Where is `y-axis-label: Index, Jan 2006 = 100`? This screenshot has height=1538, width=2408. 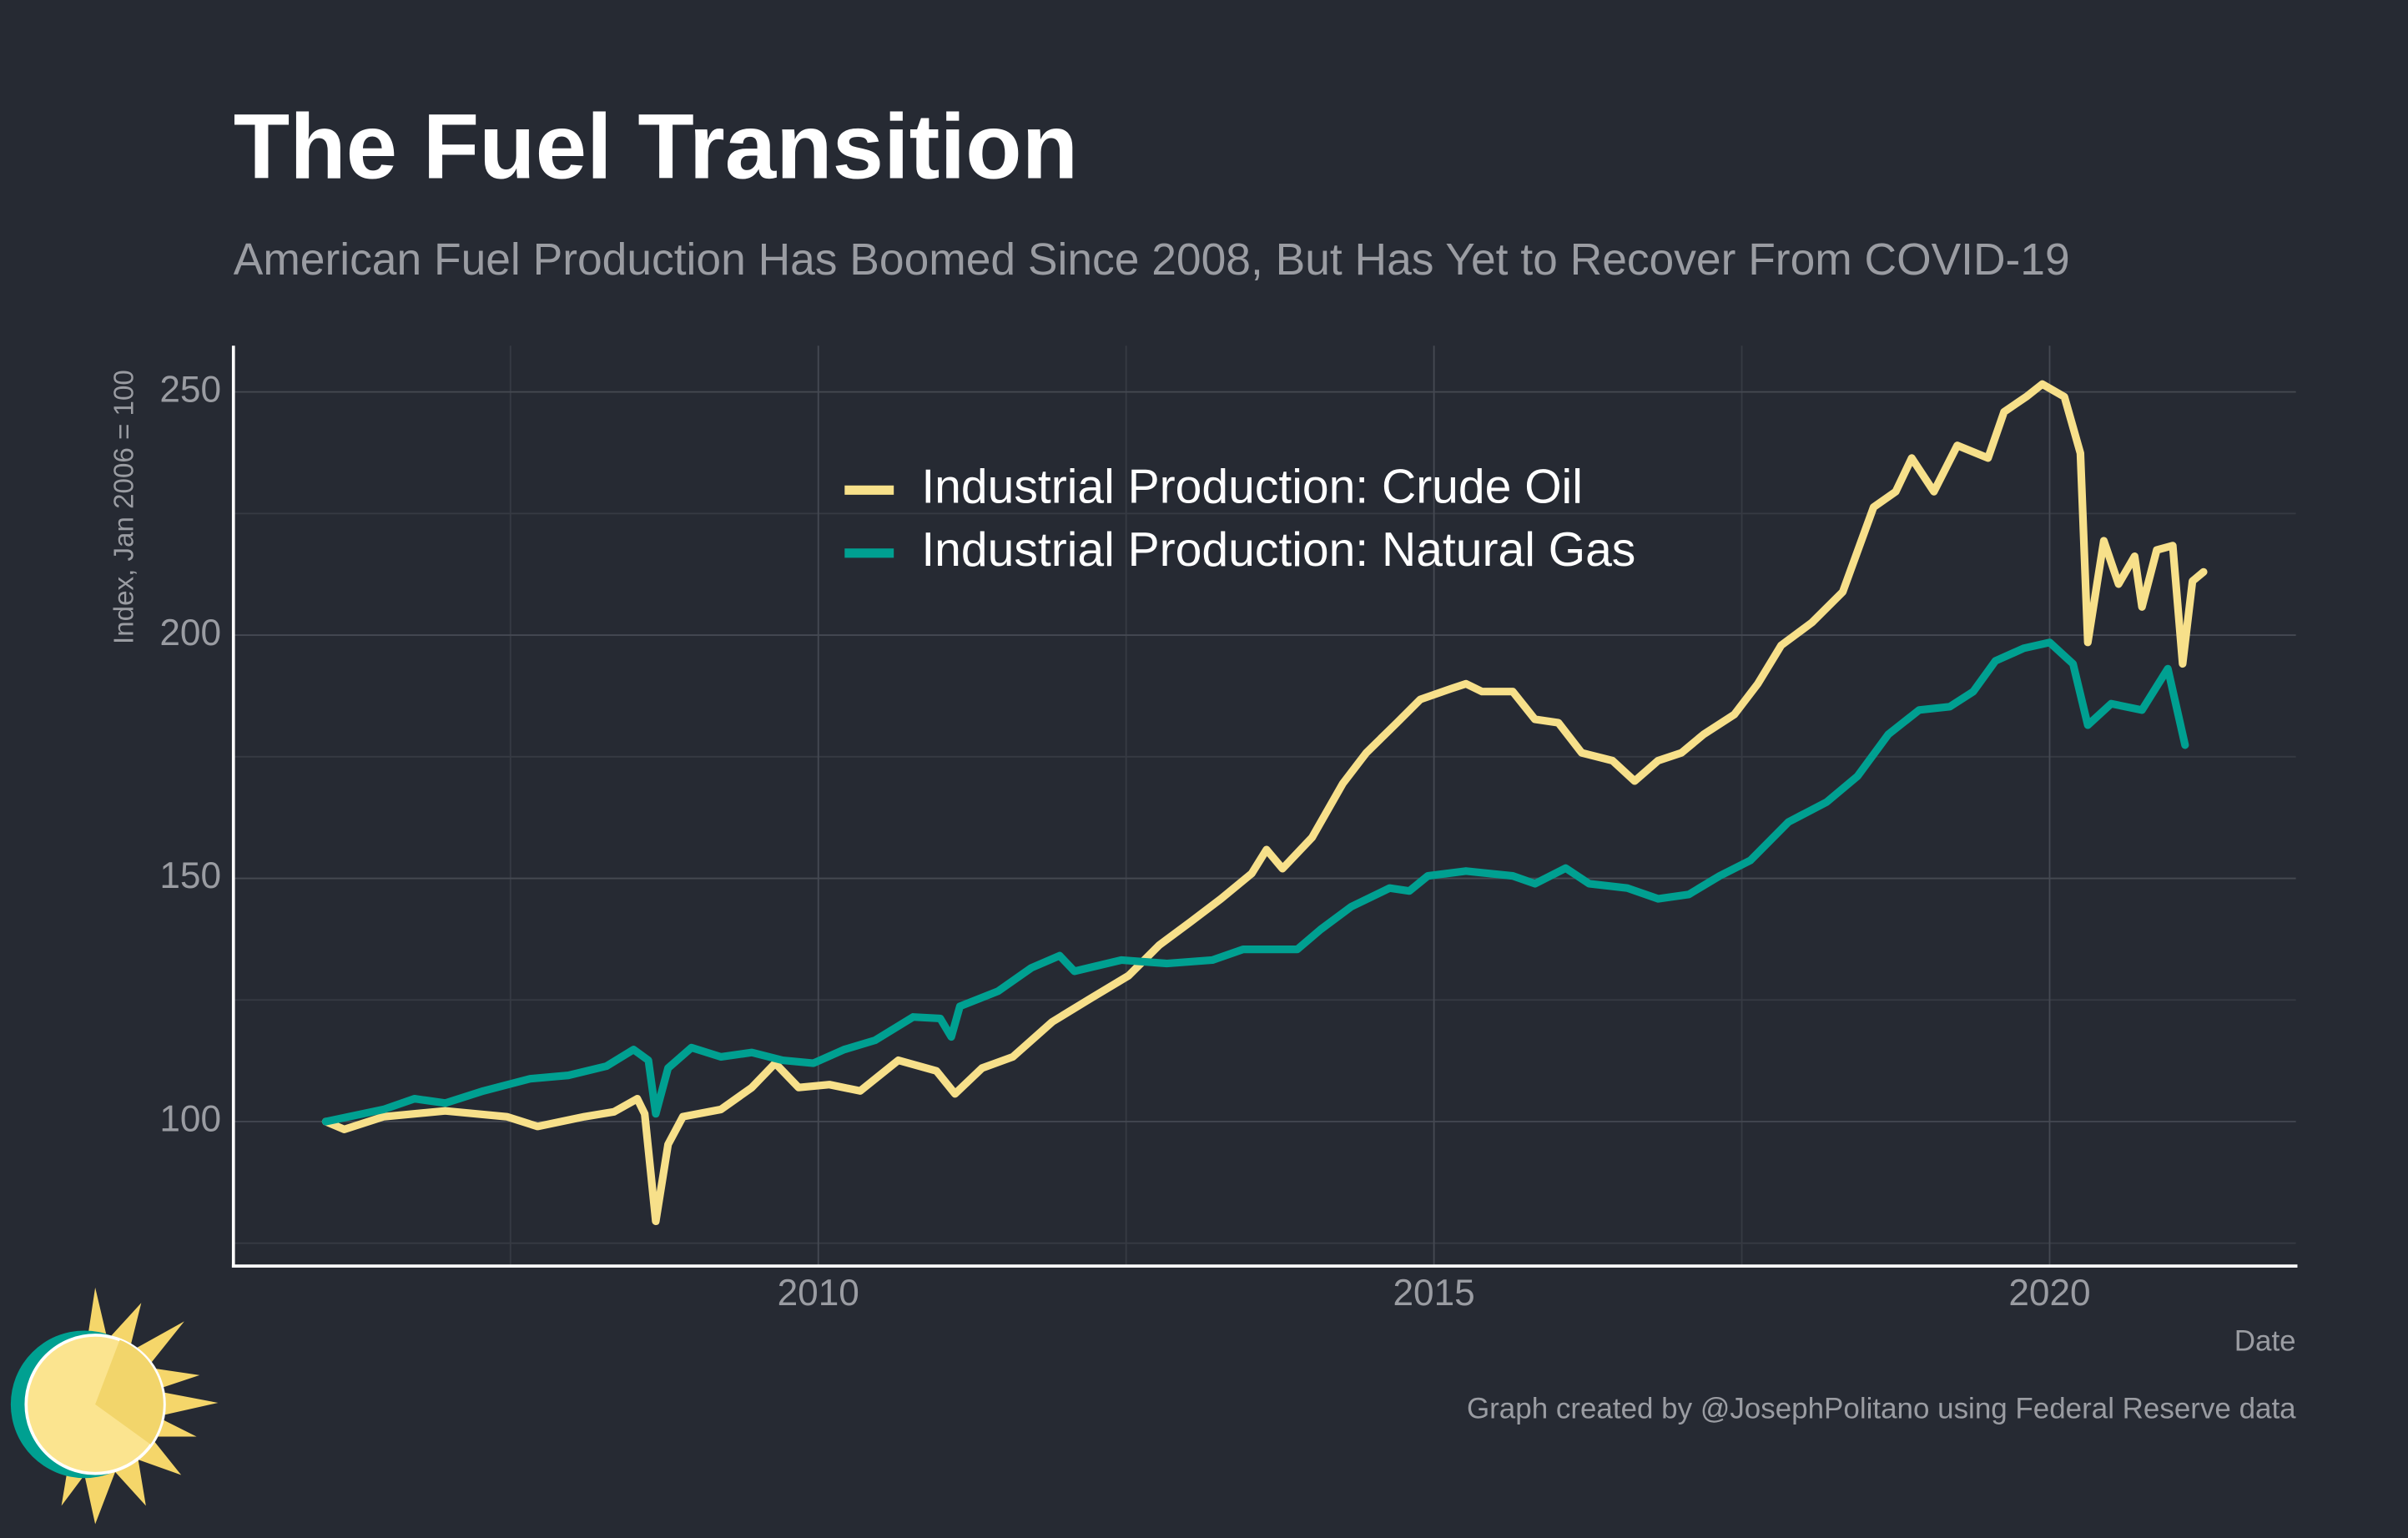
y-axis-label: Index, Jan 2006 = 100 is located at coordinates (124, 507).